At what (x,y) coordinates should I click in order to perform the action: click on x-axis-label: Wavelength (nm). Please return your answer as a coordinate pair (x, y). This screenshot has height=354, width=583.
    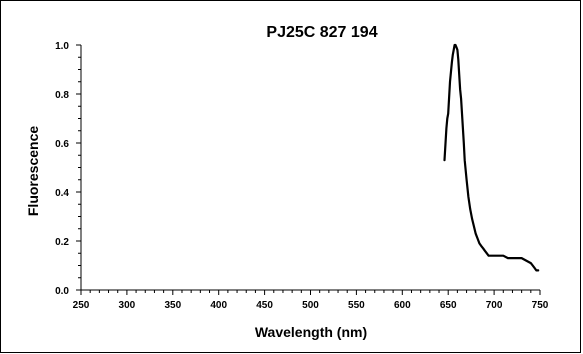
    Looking at the image, I should click on (311, 332).